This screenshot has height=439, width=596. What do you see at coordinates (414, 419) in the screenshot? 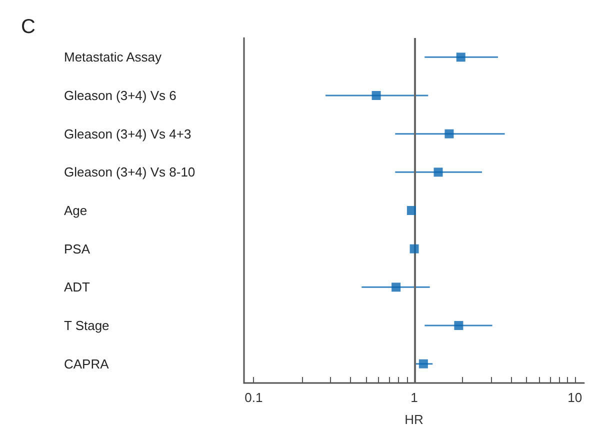
I see `x-axis-title: HR` at bounding box center [414, 419].